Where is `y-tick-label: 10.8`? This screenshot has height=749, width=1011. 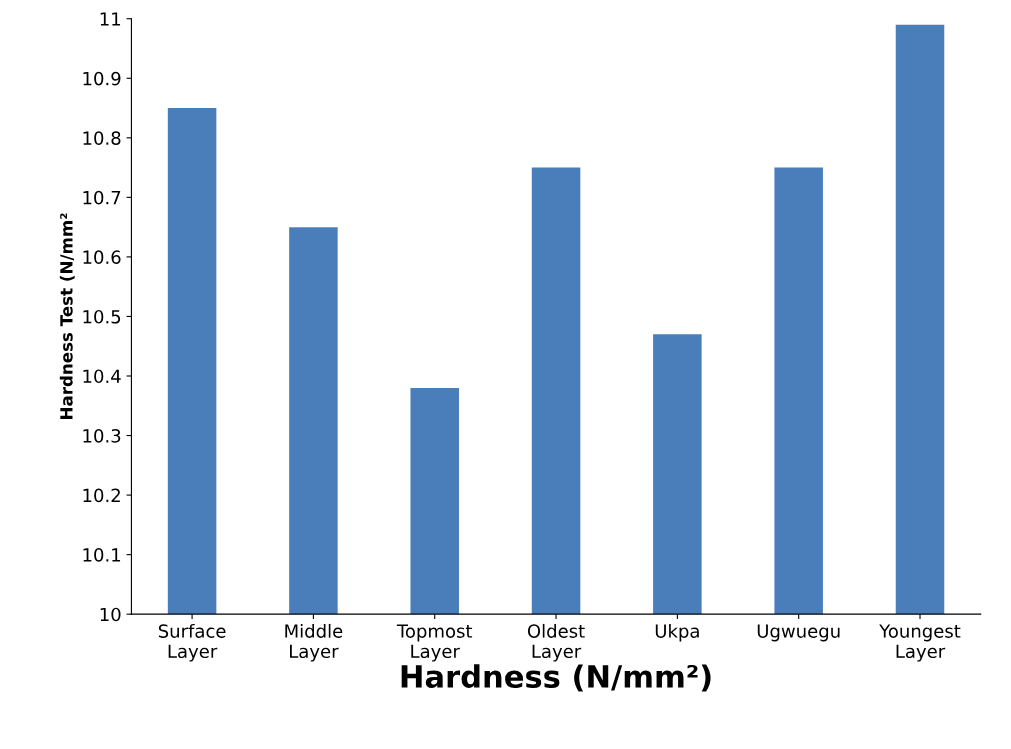 y-tick-label: 10.8 is located at coordinates (102, 138).